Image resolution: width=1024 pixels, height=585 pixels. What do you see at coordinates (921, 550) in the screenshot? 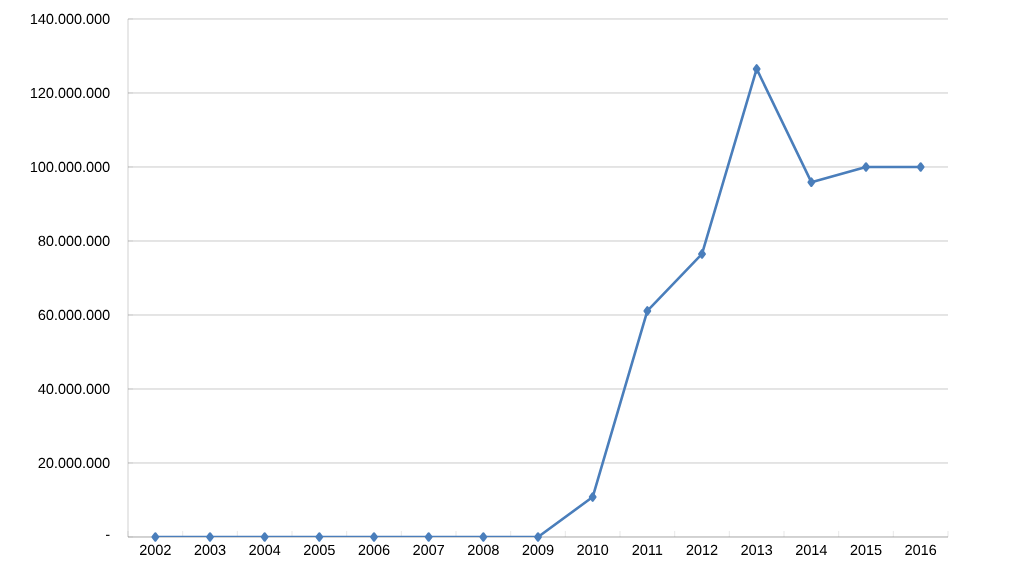
I see `x-tick-label: 2016` at bounding box center [921, 550].